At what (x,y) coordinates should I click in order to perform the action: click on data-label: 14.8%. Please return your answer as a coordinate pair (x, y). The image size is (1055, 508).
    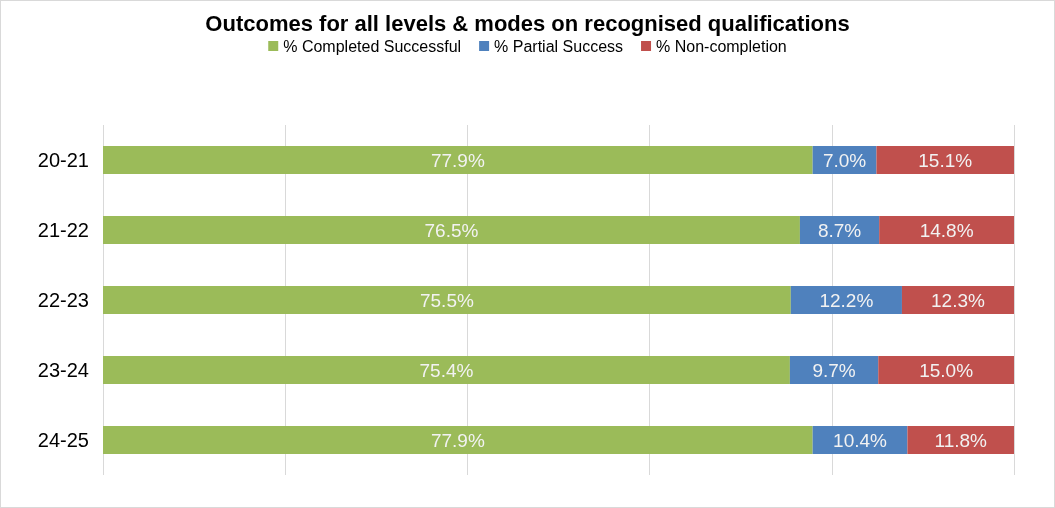
    Looking at the image, I should click on (946, 230).